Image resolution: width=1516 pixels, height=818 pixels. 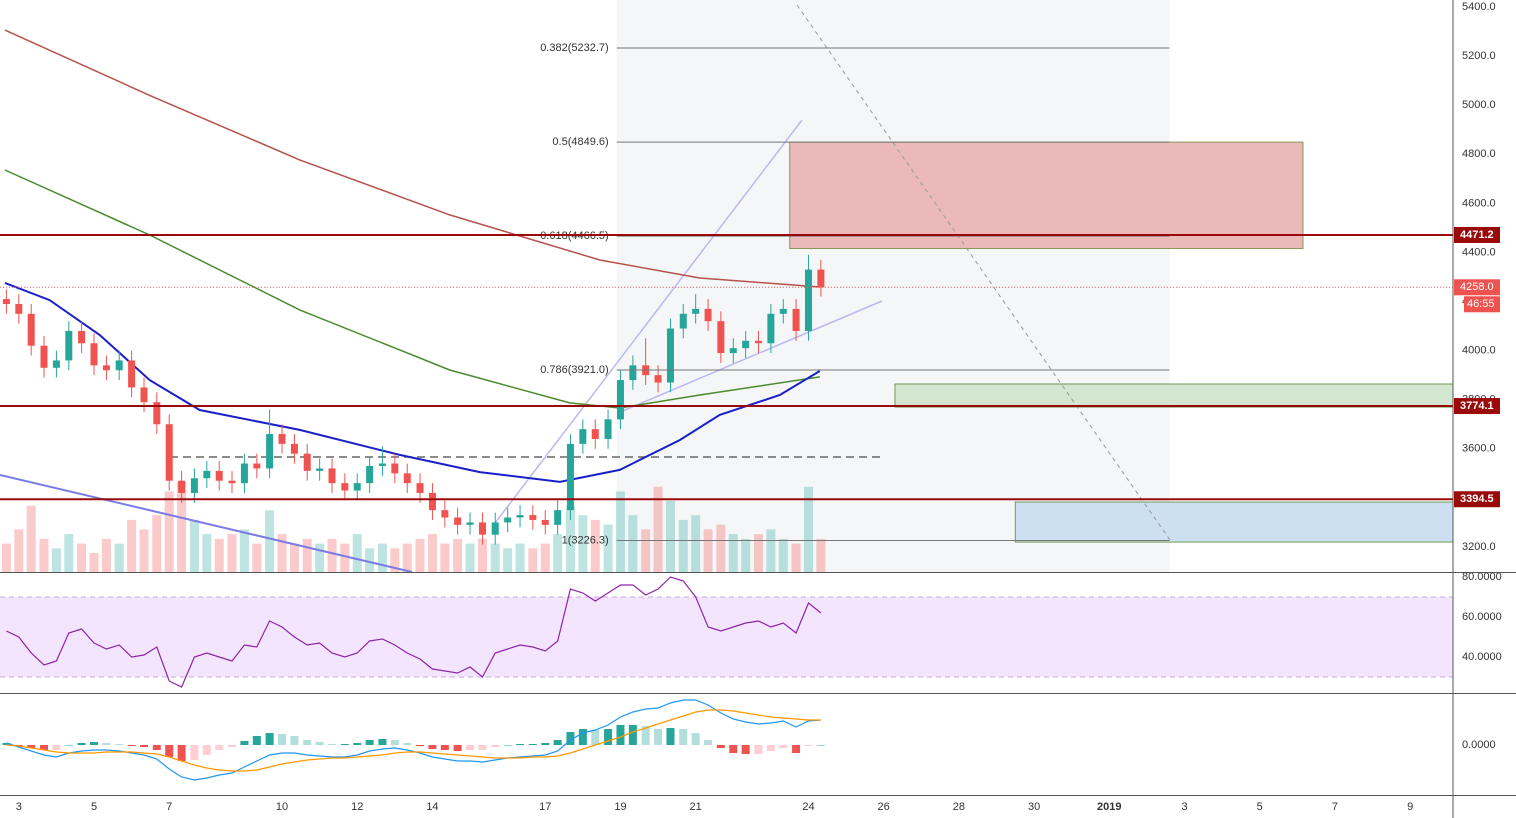 What do you see at coordinates (412, 382) in the screenshot?
I see `moving-average` at bounding box center [412, 382].